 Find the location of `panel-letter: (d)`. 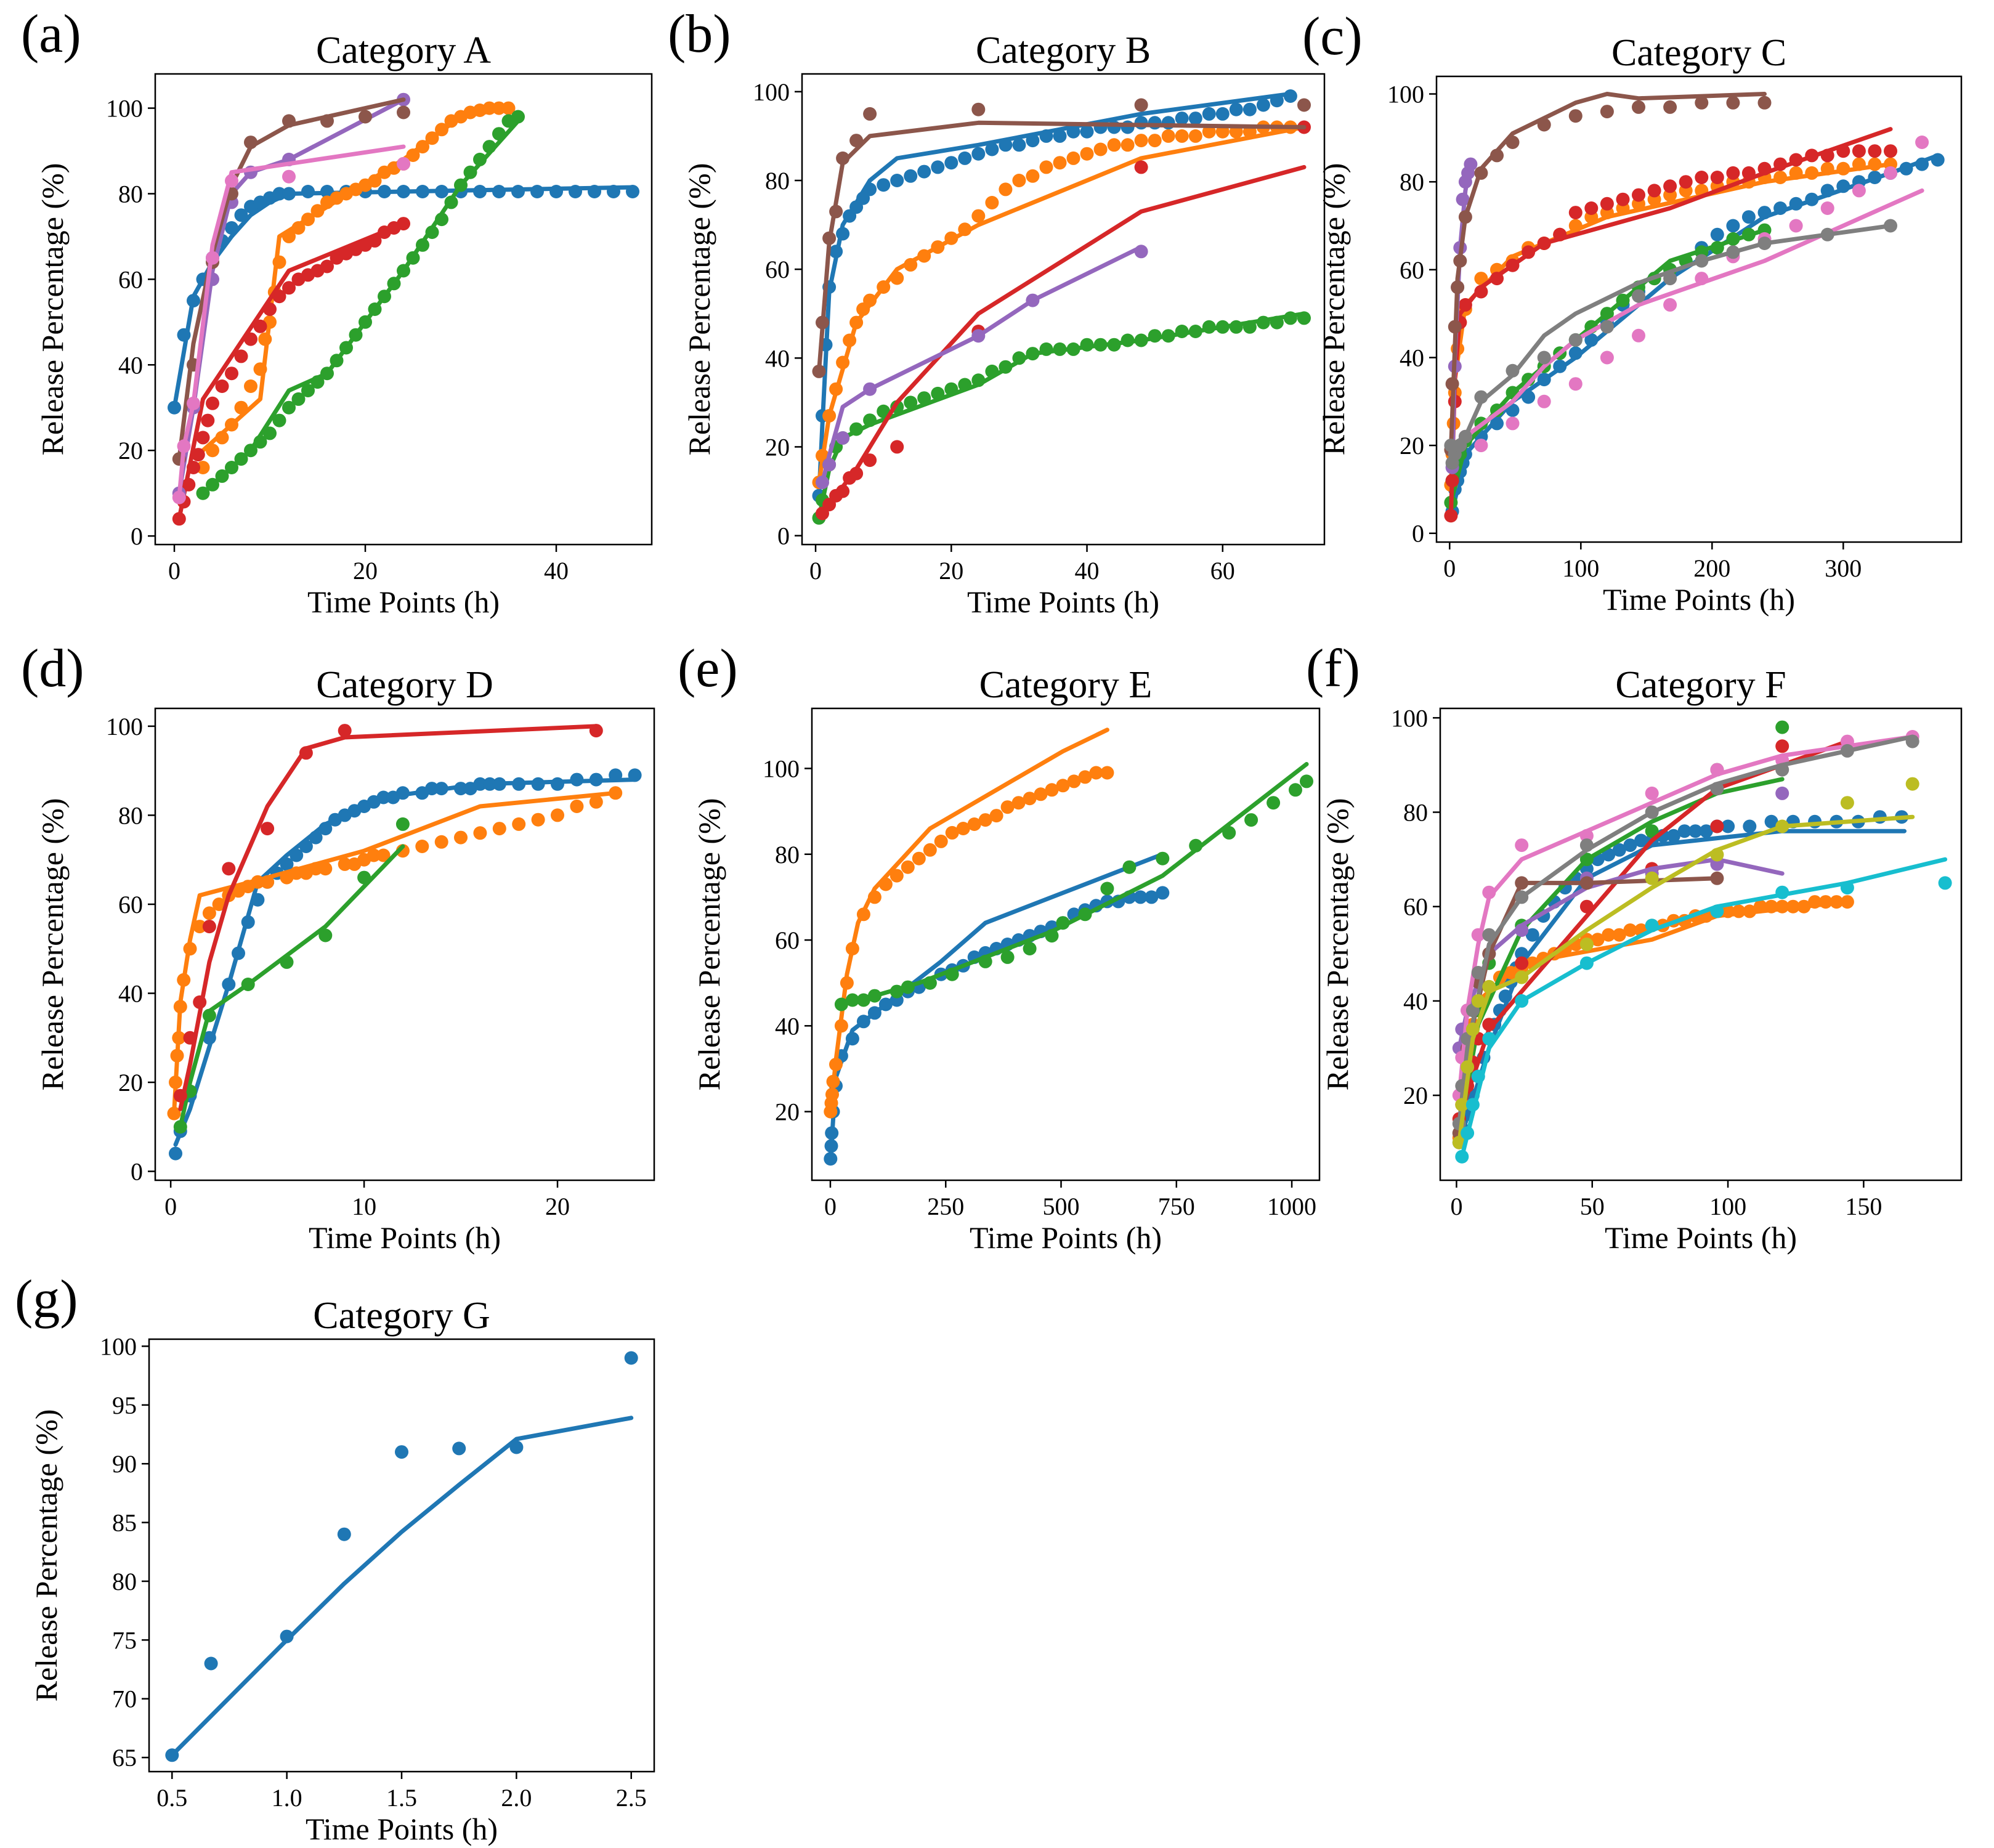

panel-letter: (d) is located at coordinates (52, 669).